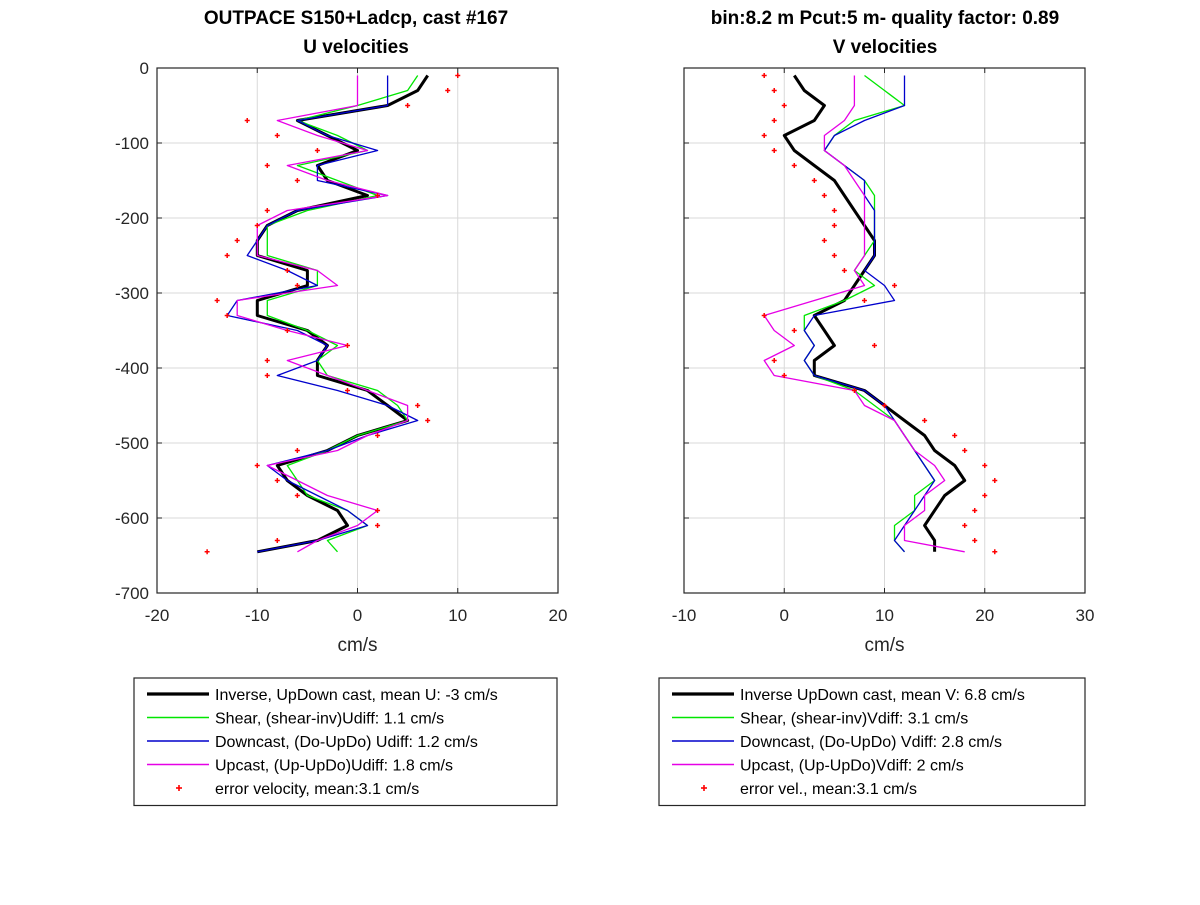 This screenshot has width=1200, height=905. I want to click on legend-entry: Upcast, (Up-UpDo)Udiff: 1.8 cm/s, so click(300, 766).